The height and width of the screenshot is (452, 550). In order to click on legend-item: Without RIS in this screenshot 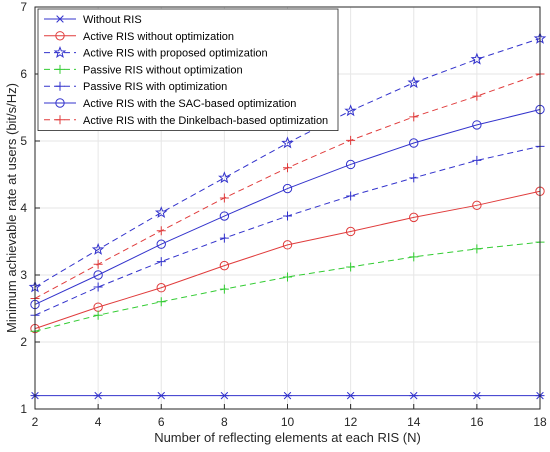, I will do `click(93, 20)`.